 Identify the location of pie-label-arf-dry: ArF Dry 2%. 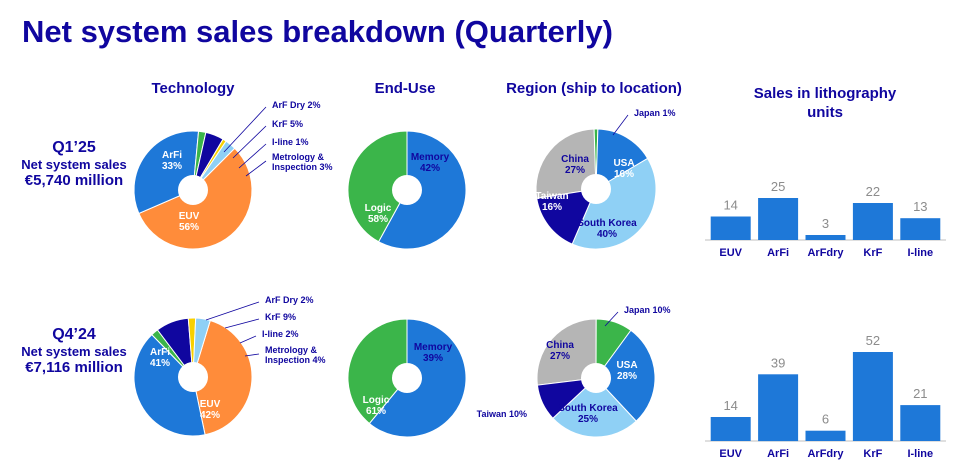
(289, 300).